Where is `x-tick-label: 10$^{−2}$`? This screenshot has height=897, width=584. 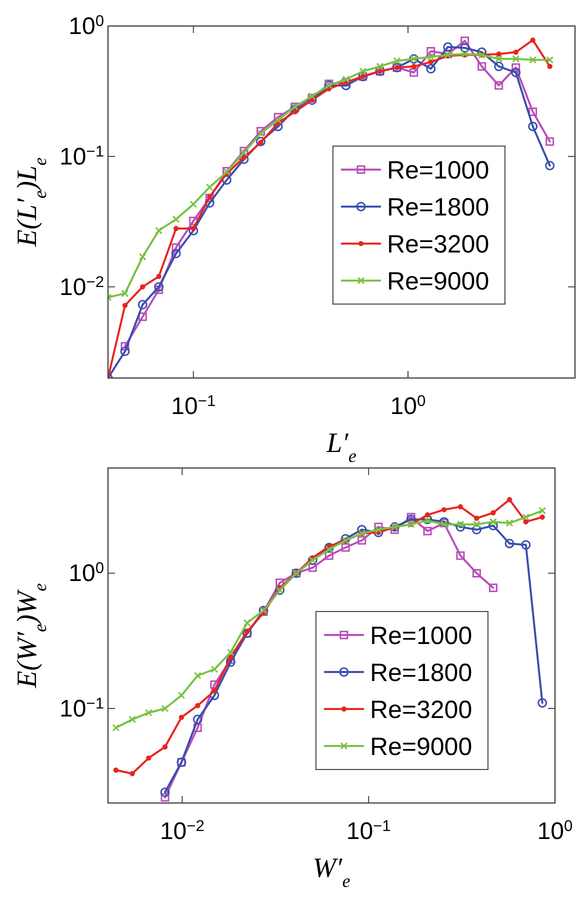 x-tick-label: 10$^{−2}$ is located at coordinates (182, 831).